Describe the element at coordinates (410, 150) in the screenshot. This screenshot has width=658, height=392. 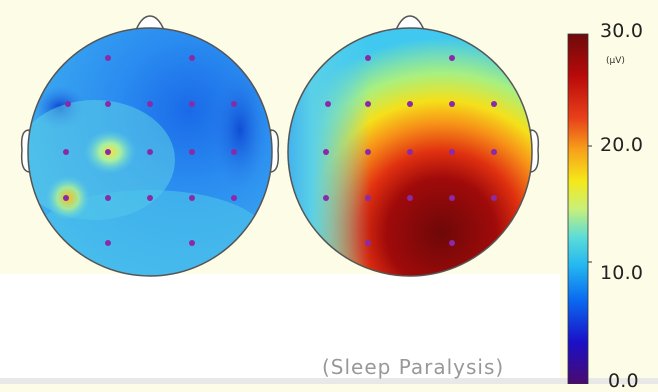
I see `right-electrodes` at that location.